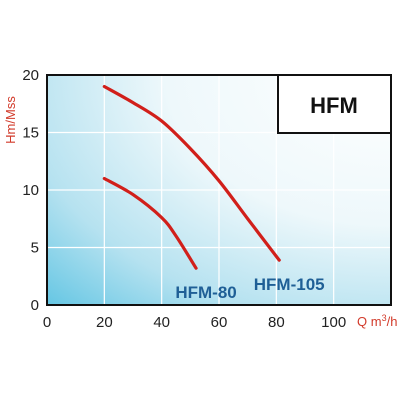 The image size is (400, 400). What do you see at coordinates (194, 322) in the screenshot?
I see `x-tick-labels: 0 20 40 60 80 100` at bounding box center [194, 322].